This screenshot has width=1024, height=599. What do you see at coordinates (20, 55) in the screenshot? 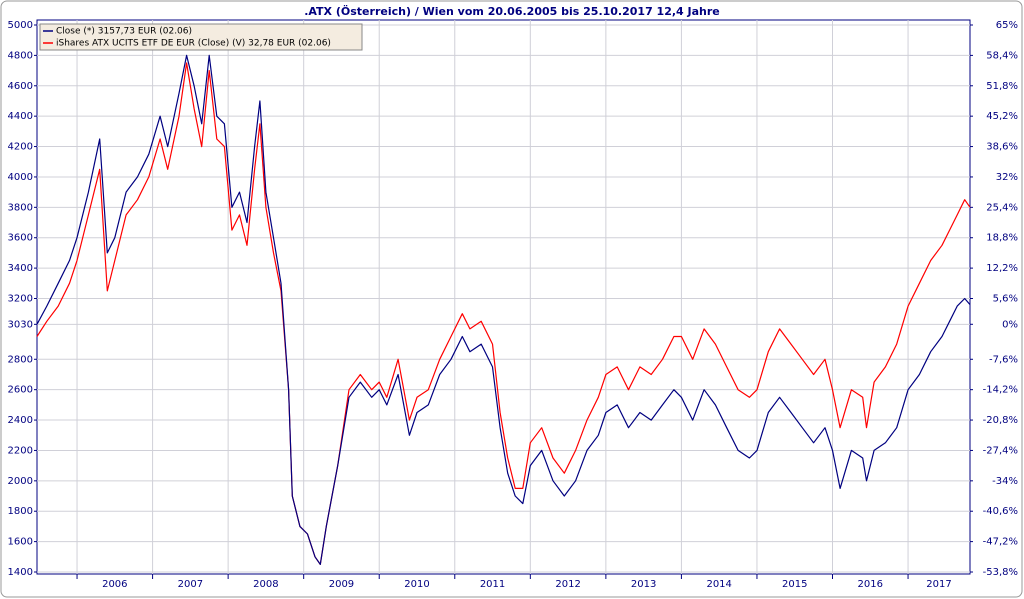
I see `y-tick-label: 4800` at bounding box center [20, 55].